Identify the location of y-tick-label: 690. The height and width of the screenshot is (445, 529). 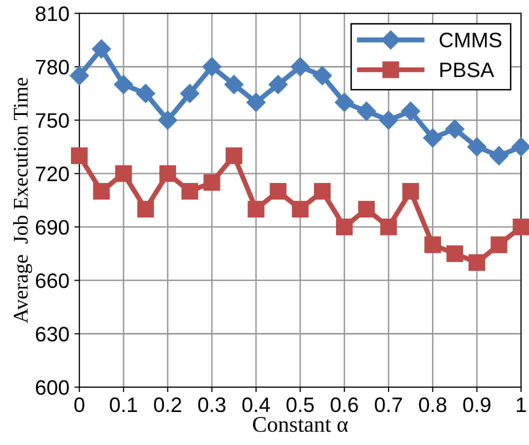
(52, 227).